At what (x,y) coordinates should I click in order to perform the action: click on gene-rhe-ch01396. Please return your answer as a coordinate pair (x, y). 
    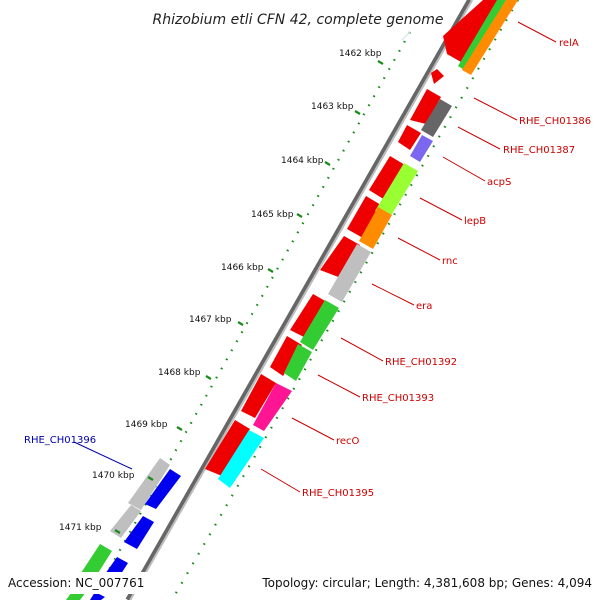
    Looking at the image, I should click on (149, 484).